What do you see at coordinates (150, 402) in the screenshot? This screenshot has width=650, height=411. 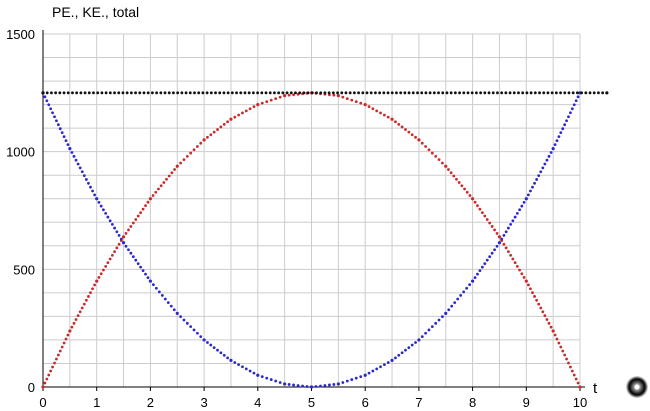 I see `x-tick-label: 2` at bounding box center [150, 402].